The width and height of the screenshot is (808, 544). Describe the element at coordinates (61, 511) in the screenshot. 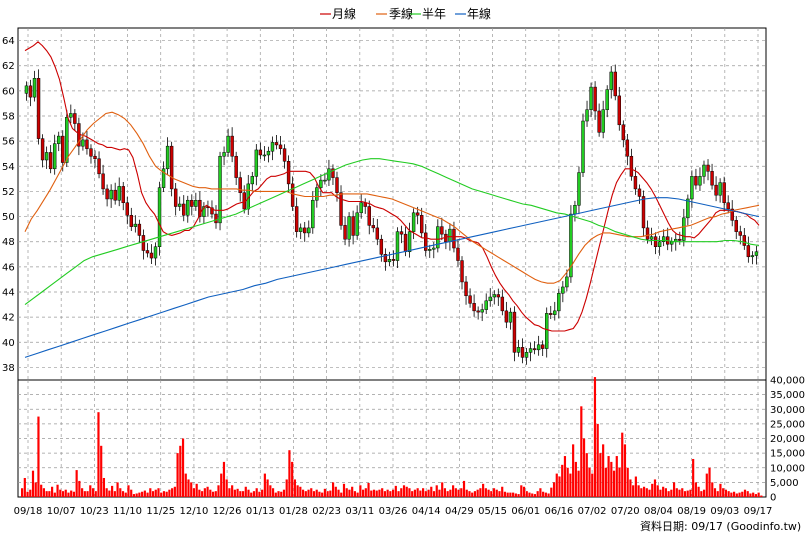

I see `date-tick-label: 10/07` at that location.